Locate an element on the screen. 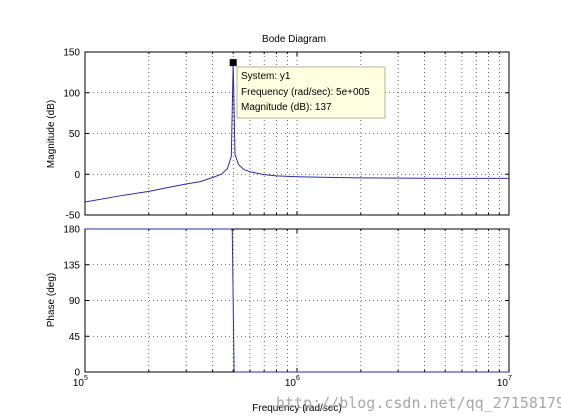  magnitude-y-tick-label: 100 is located at coordinates (71, 93).